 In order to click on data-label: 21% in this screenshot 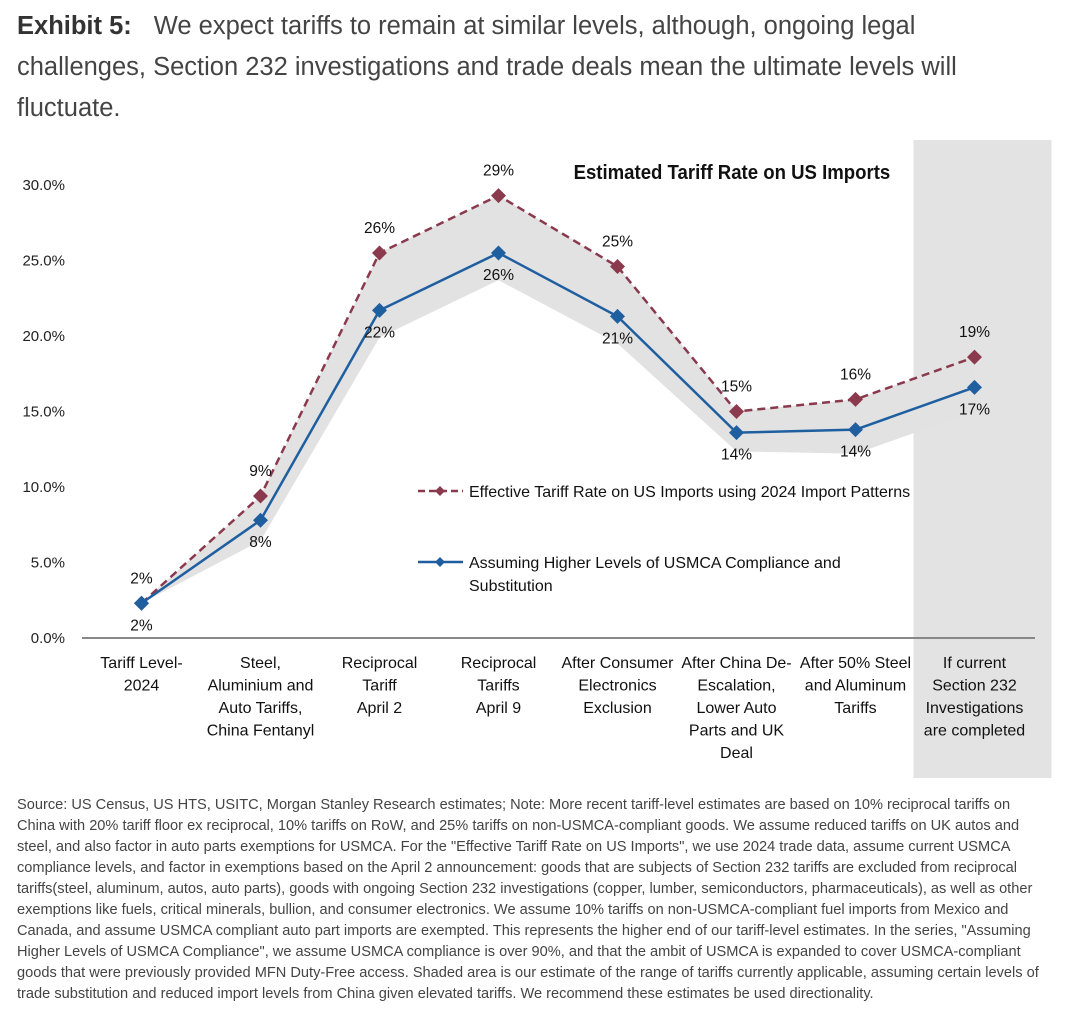, I will do `click(617, 338)`.